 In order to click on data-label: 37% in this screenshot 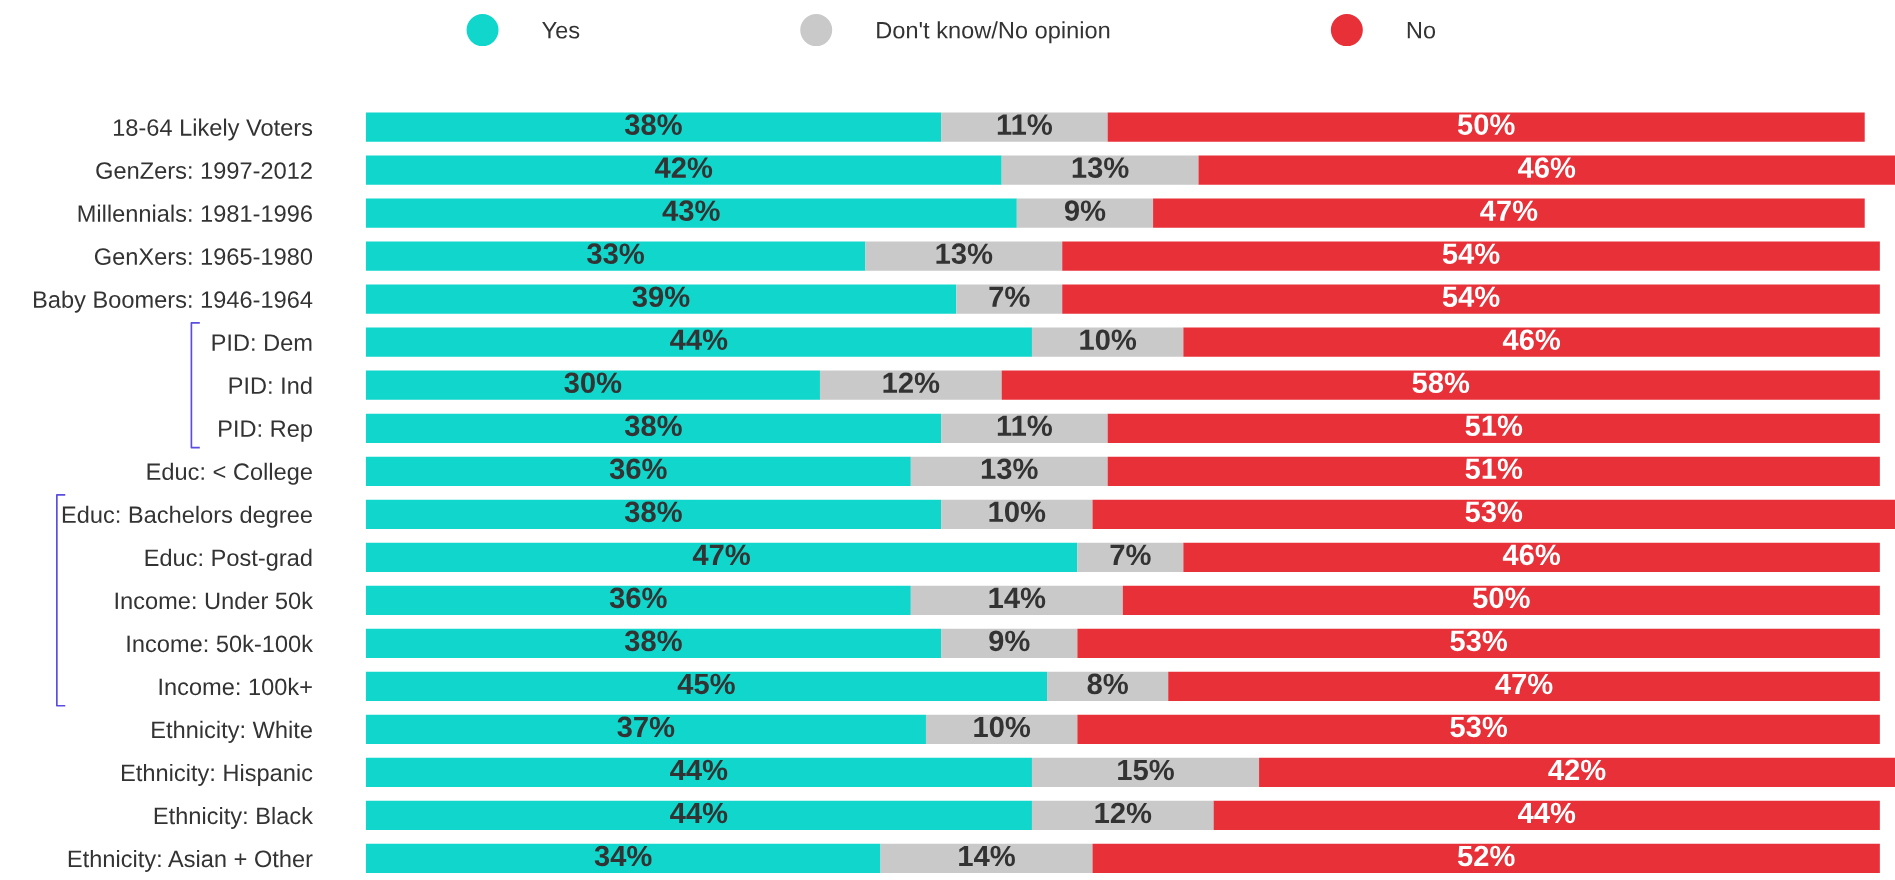, I will do `click(646, 727)`.